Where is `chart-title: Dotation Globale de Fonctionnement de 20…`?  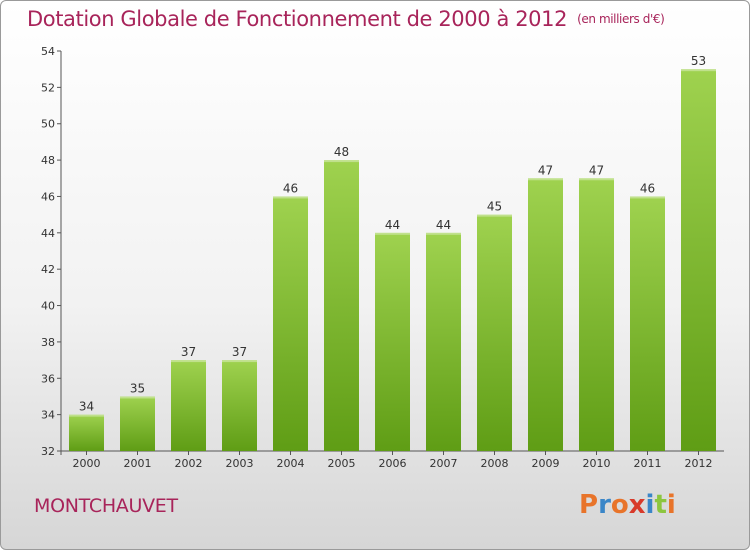 chart-title: Dotation Globale de Fonctionnement de 20… is located at coordinates (346, 19).